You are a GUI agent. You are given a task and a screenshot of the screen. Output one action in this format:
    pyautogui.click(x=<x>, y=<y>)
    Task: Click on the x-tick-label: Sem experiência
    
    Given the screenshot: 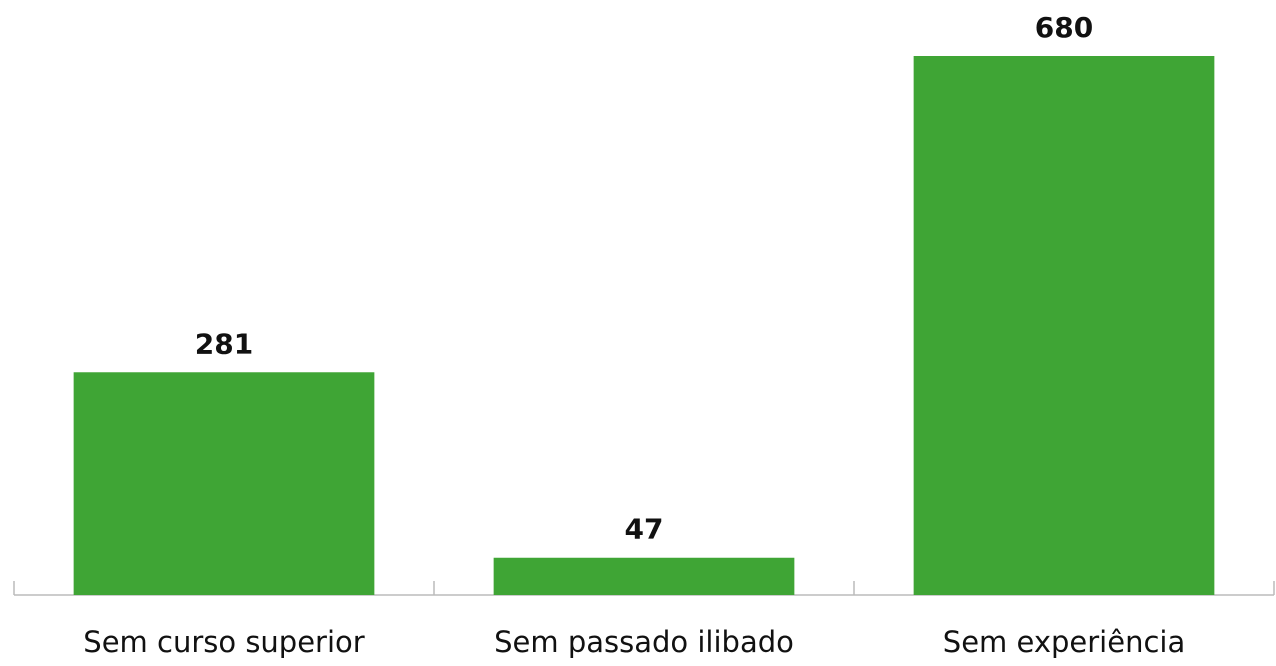 What is the action you would take?
    pyautogui.click(x=1064, y=642)
    